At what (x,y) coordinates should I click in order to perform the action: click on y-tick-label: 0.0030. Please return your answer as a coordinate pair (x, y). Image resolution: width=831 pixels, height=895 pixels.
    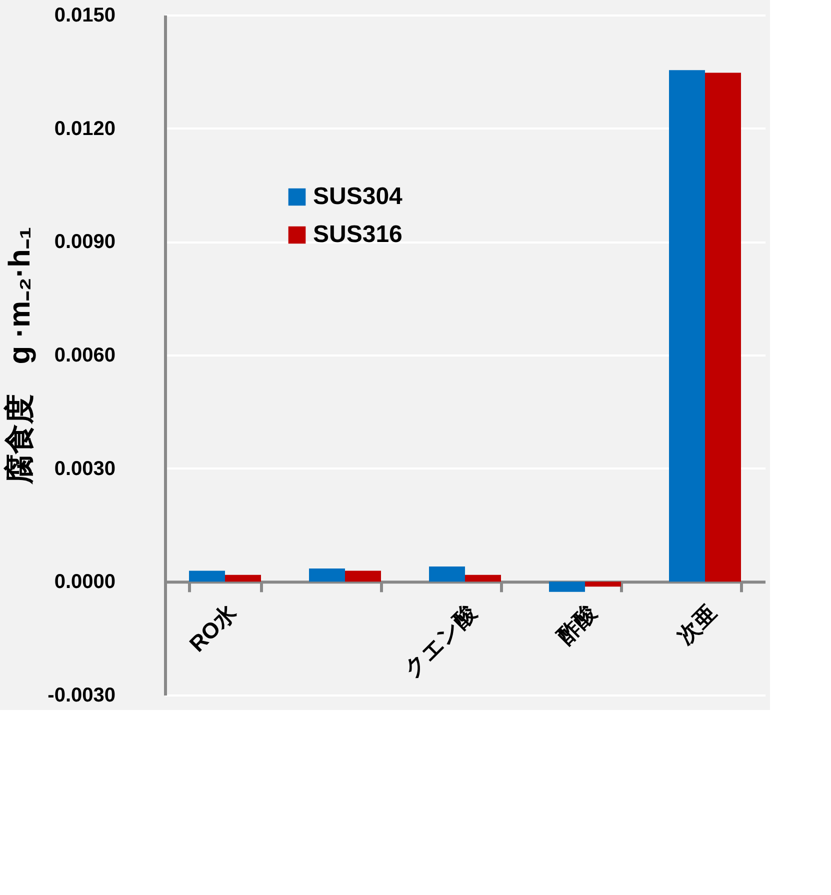
    Looking at the image, I should click on (85, 469).